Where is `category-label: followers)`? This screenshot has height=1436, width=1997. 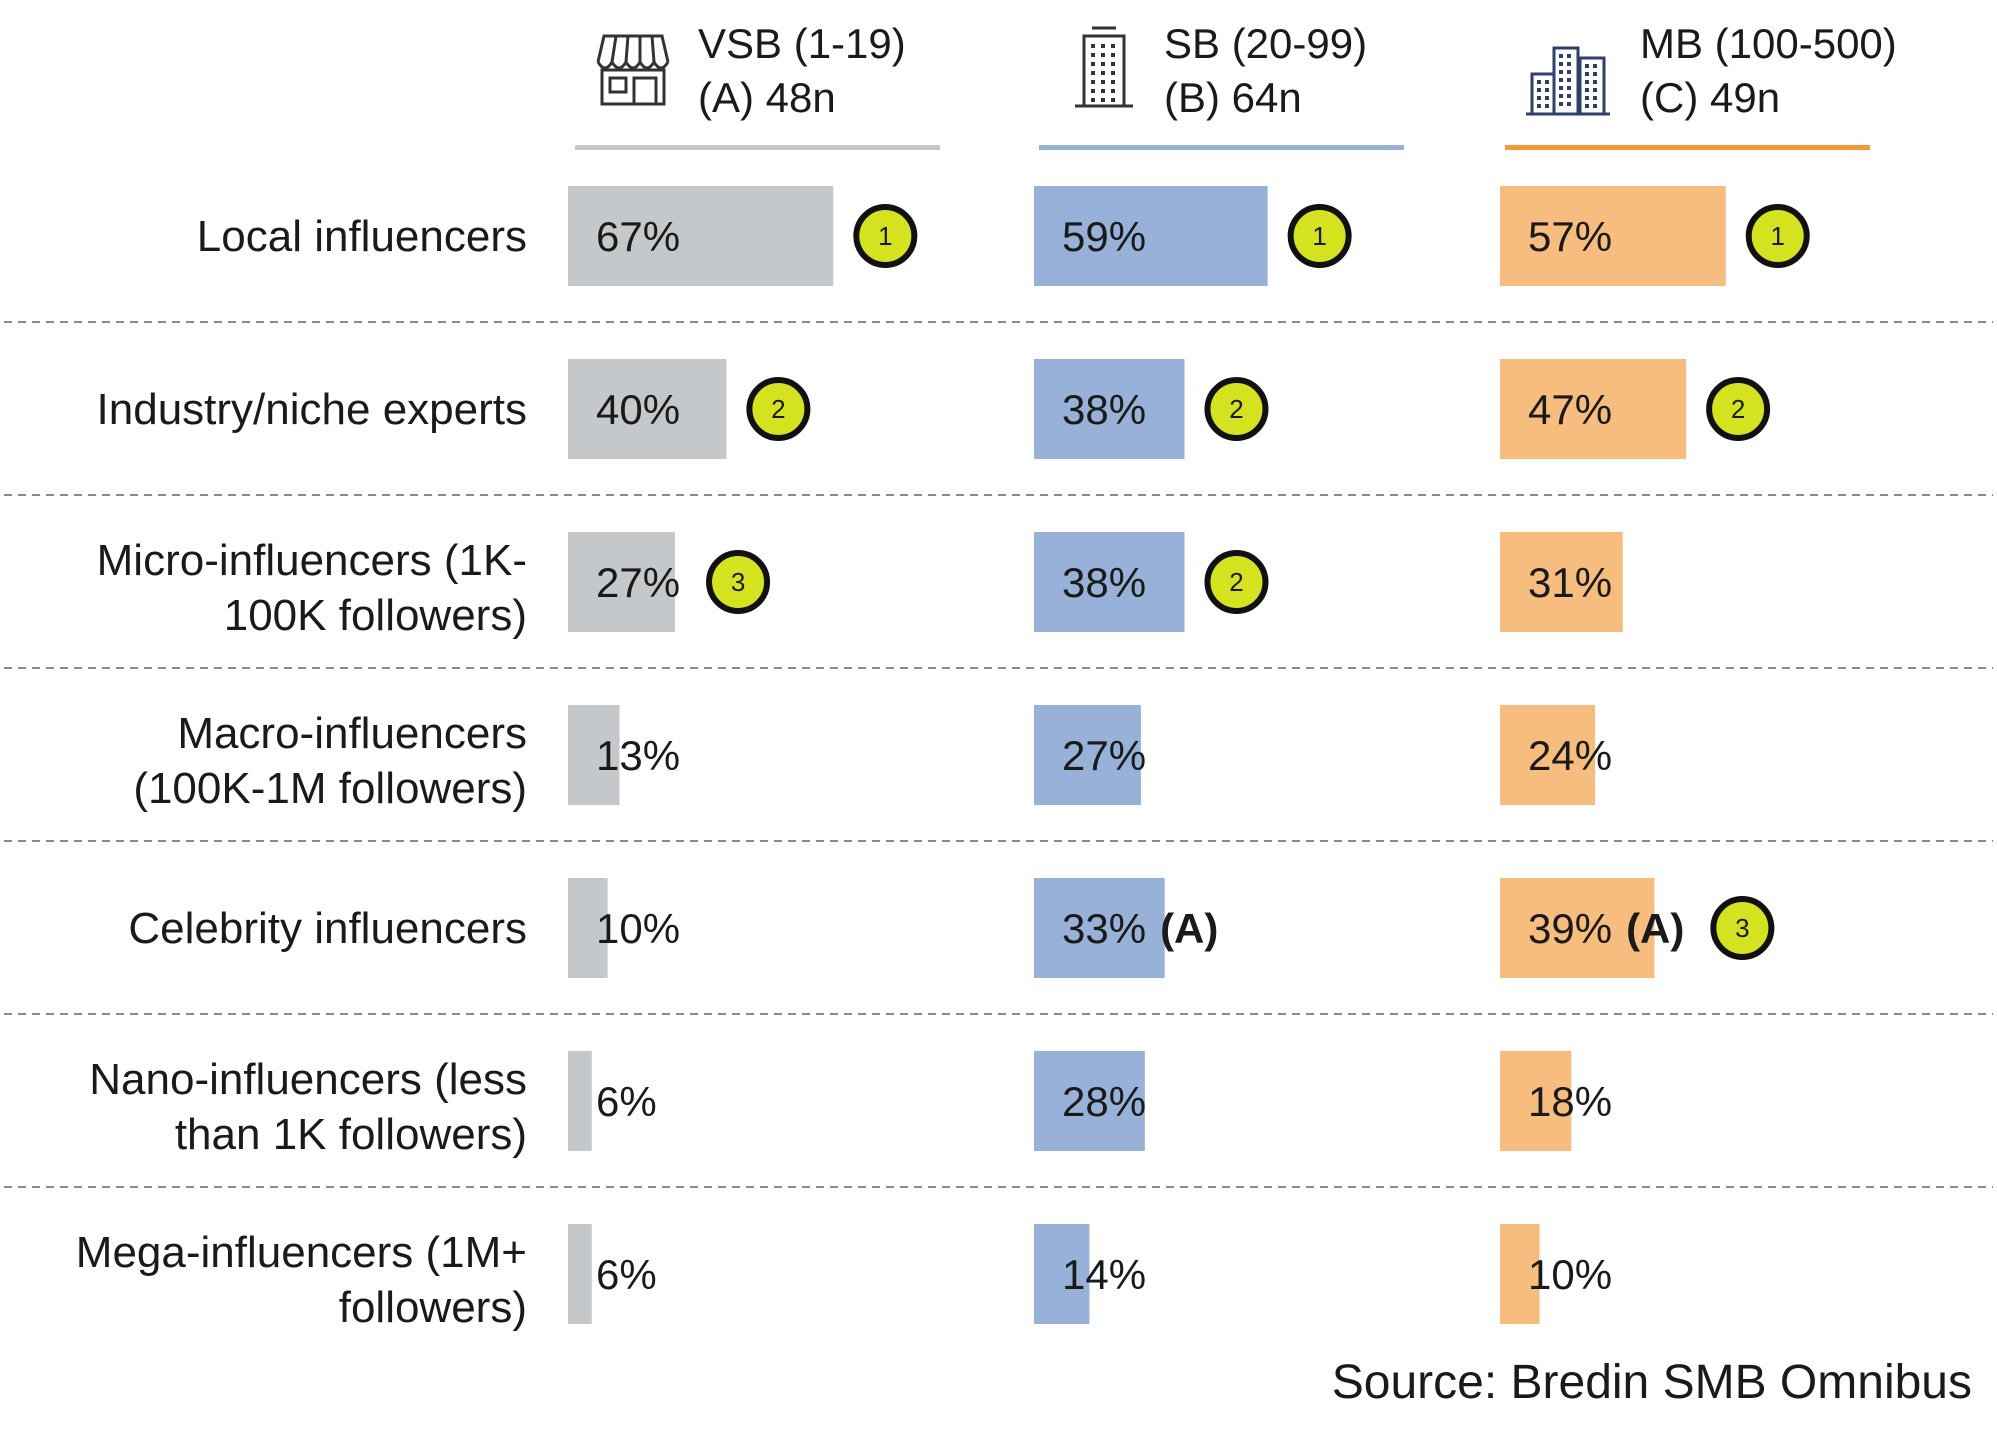 category-label: followers) is located at coordinates (433, 1307).